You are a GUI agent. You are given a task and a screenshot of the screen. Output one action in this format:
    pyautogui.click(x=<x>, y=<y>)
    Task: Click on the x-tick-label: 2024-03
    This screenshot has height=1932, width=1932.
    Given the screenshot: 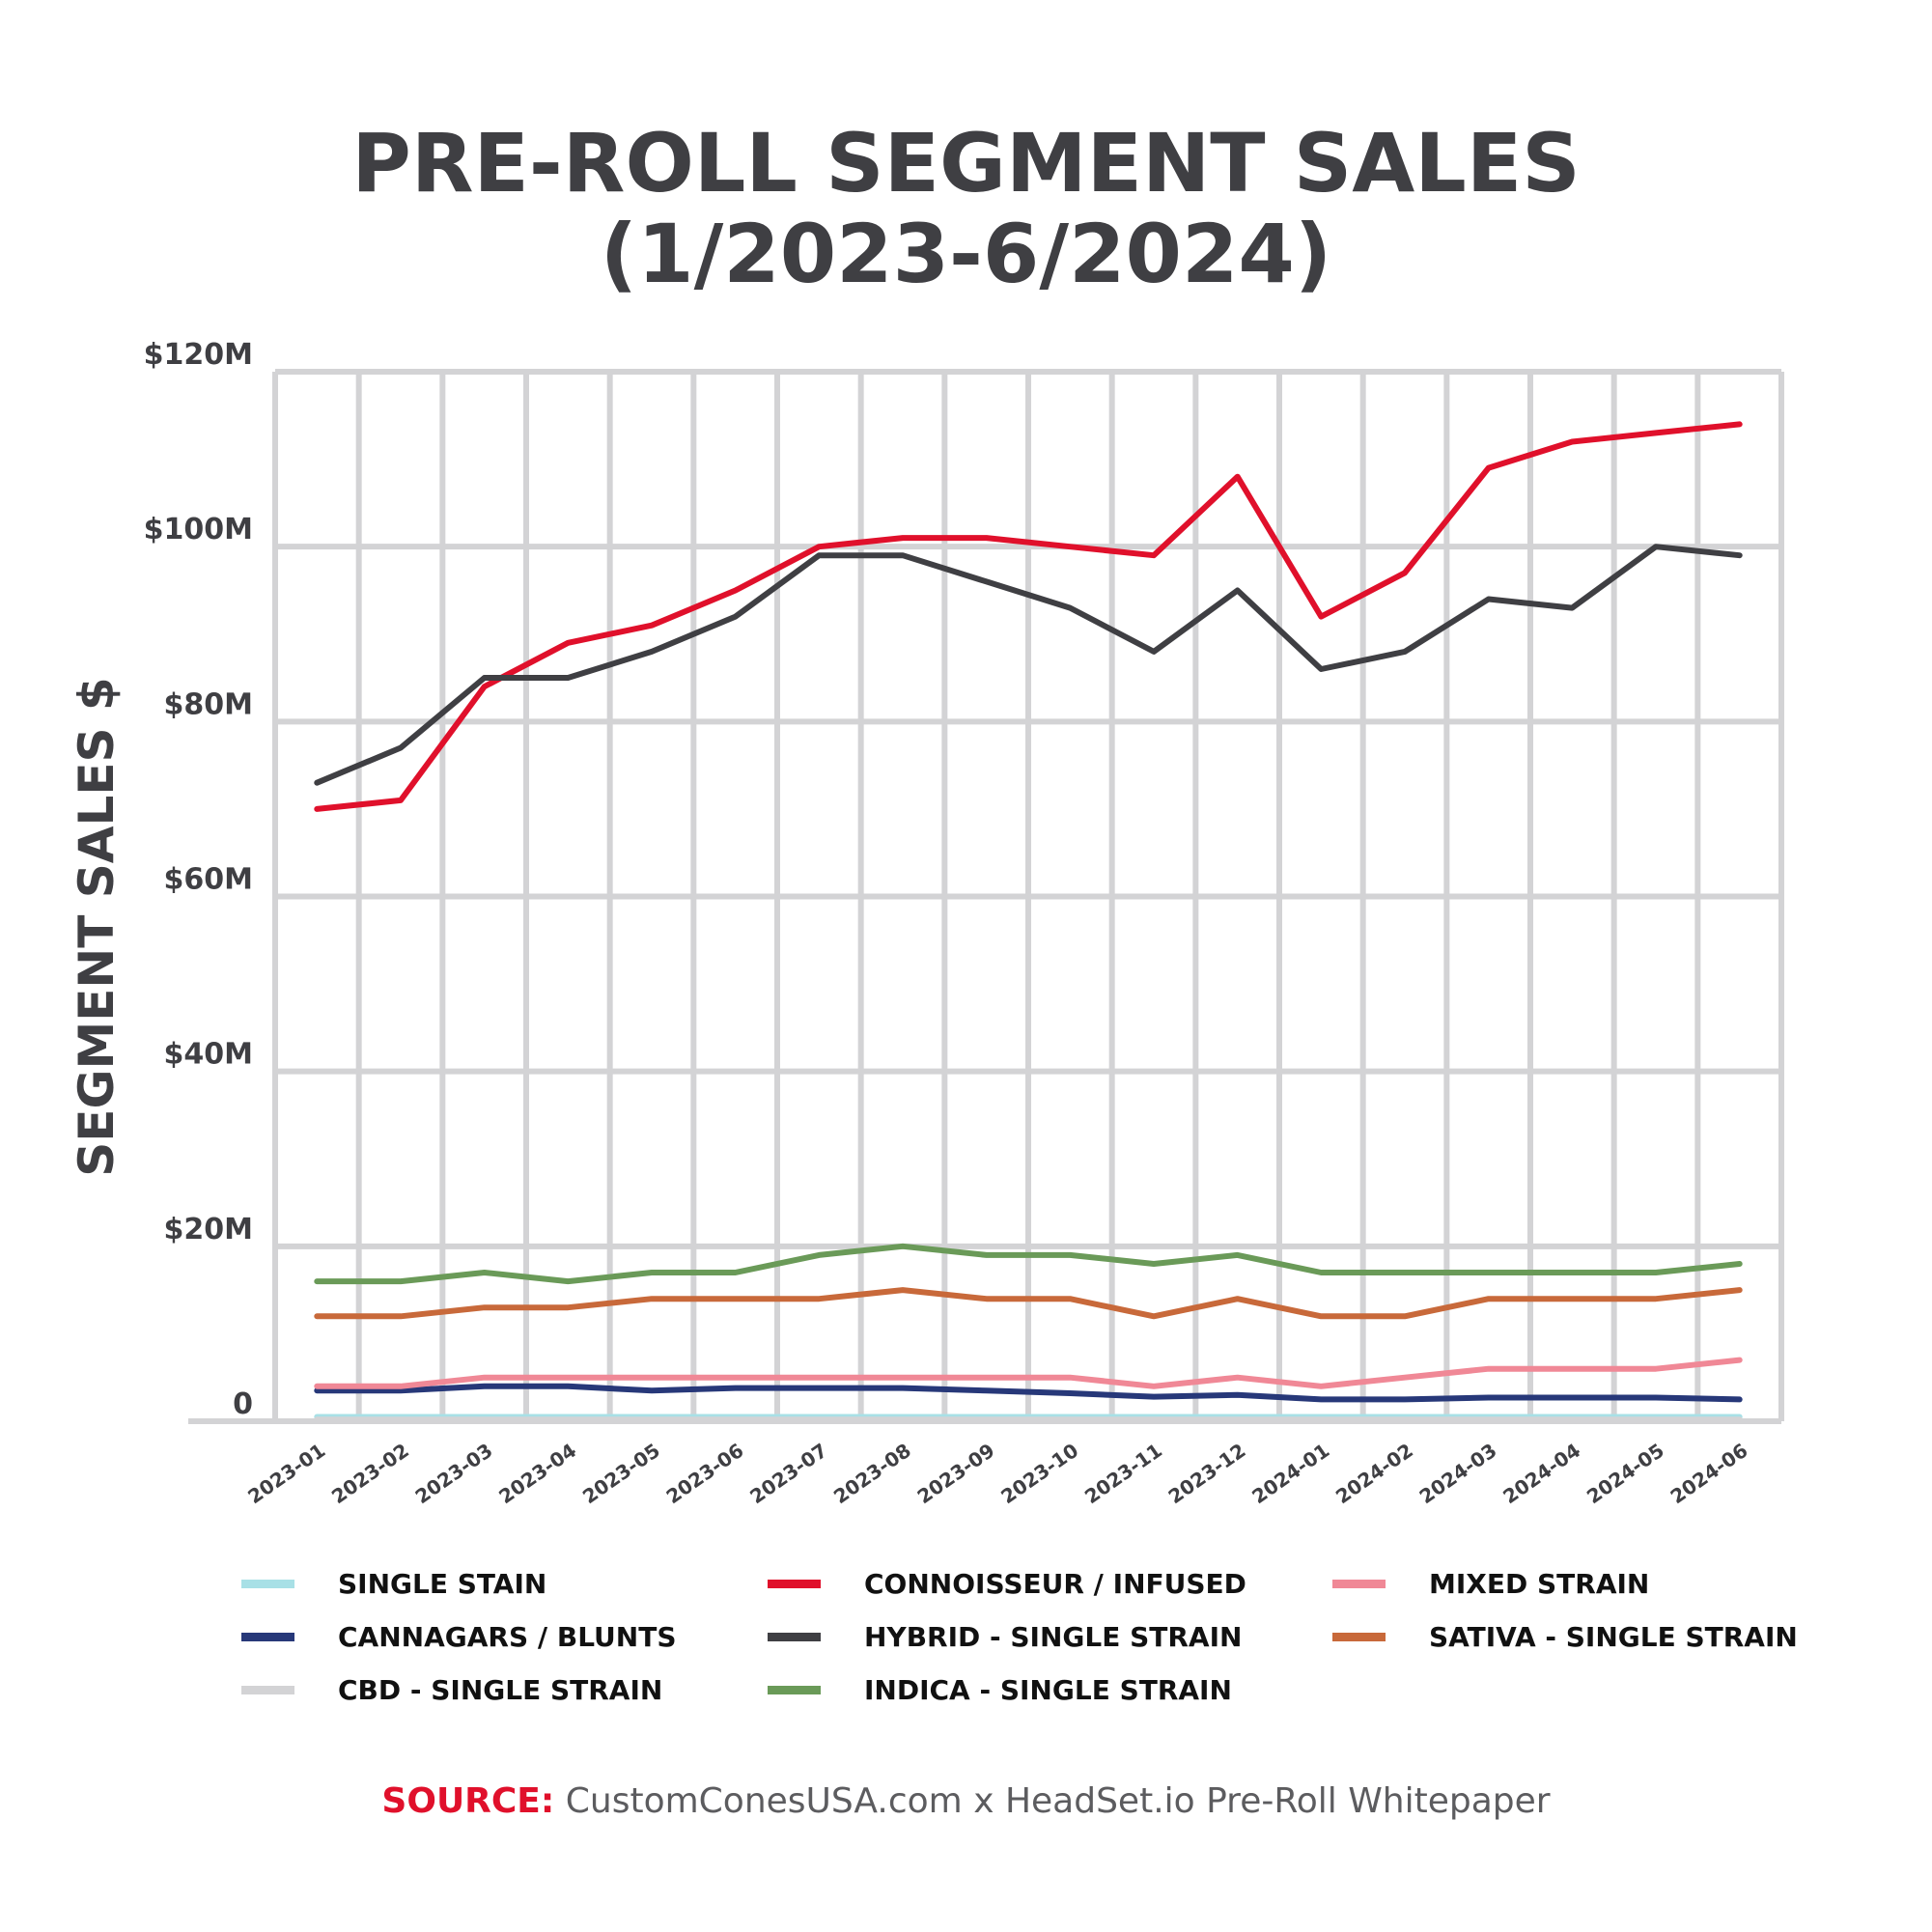 What is the action you would take?
    pyautogui.click(x=1458, y=1474)
    